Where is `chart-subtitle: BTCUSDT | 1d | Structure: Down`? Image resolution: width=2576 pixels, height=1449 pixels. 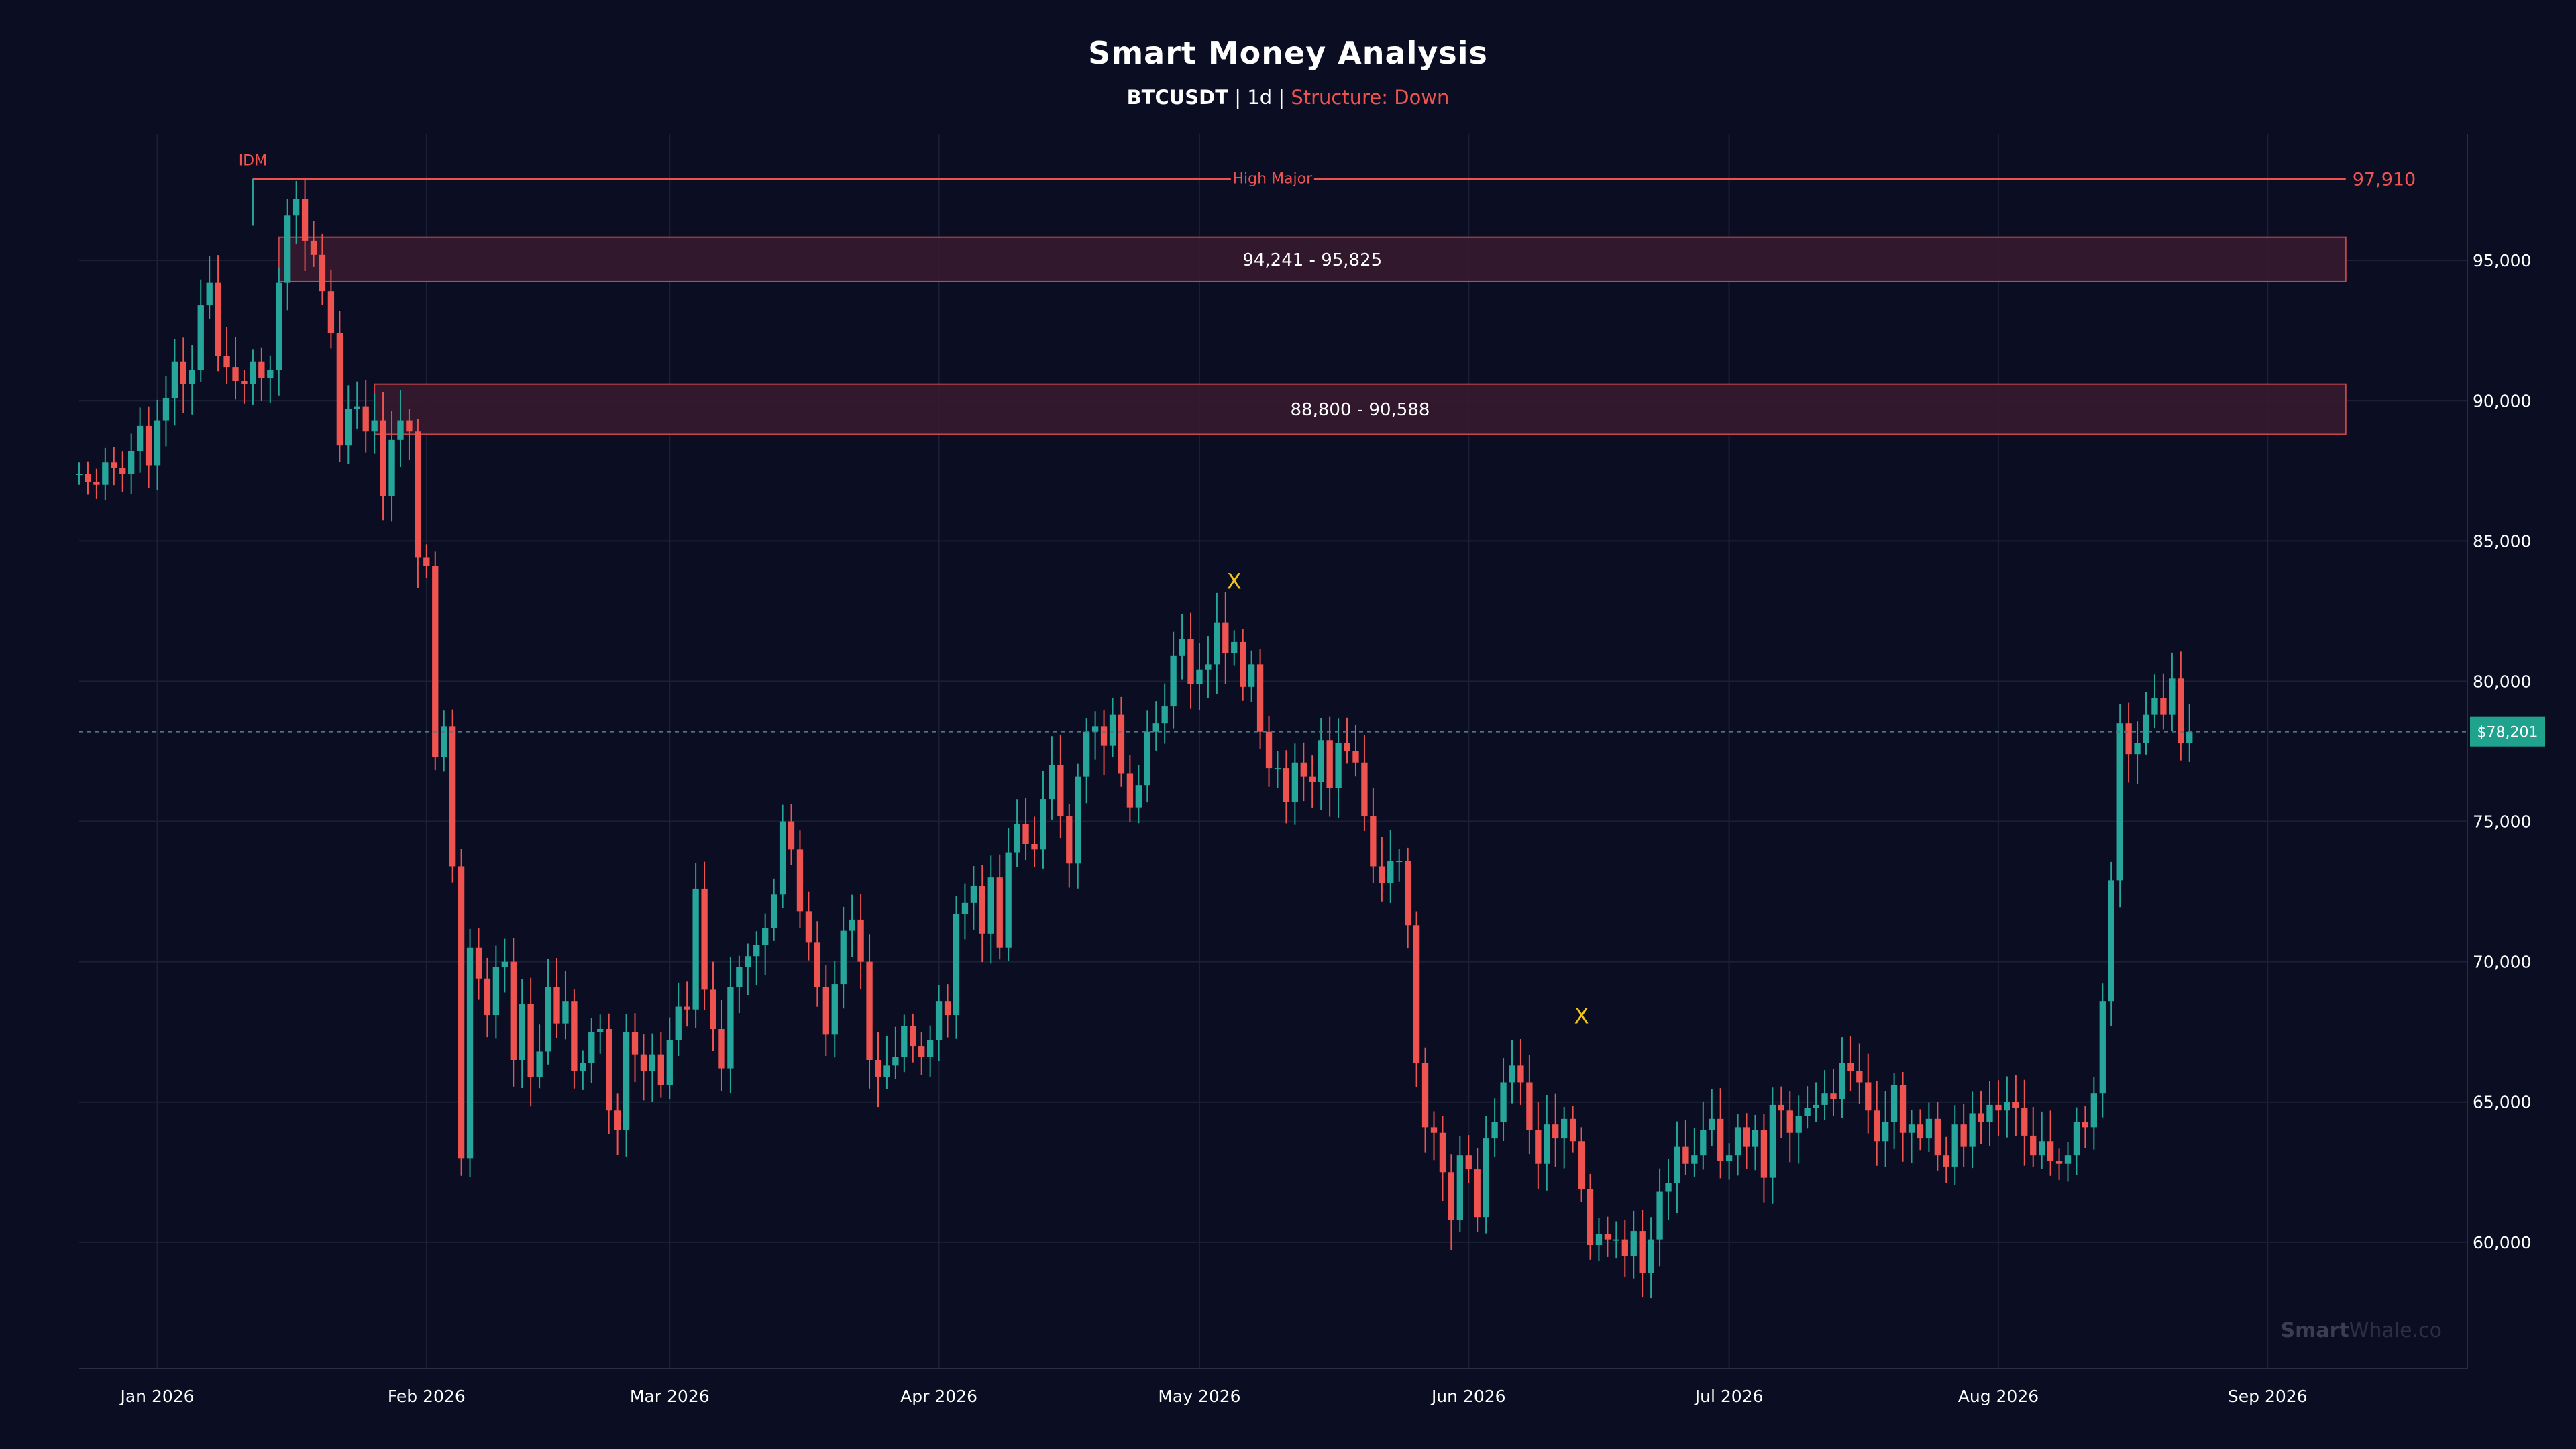
chart-subtitle: BTCUSDT | 1d | Structure: Down is located at coordinates (1288, 97).